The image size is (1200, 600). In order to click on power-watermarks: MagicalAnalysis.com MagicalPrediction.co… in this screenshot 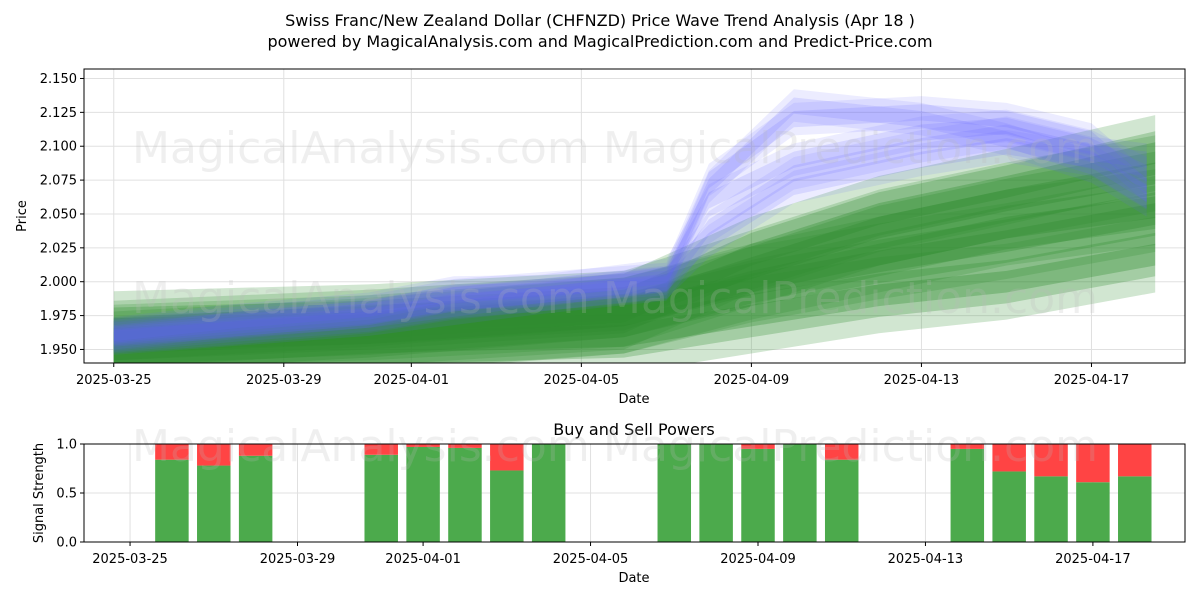, I will do `click(615, 446)`.